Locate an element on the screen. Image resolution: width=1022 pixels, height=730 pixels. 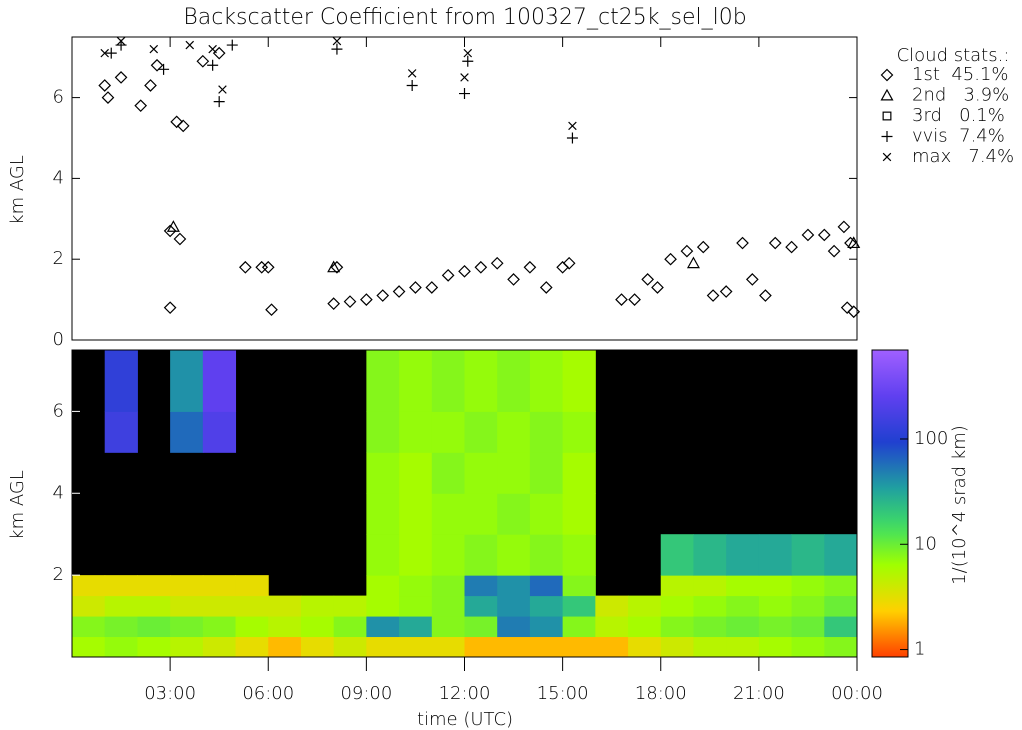
x-tick-label: 21:00 is located at coordinates (759, 693).